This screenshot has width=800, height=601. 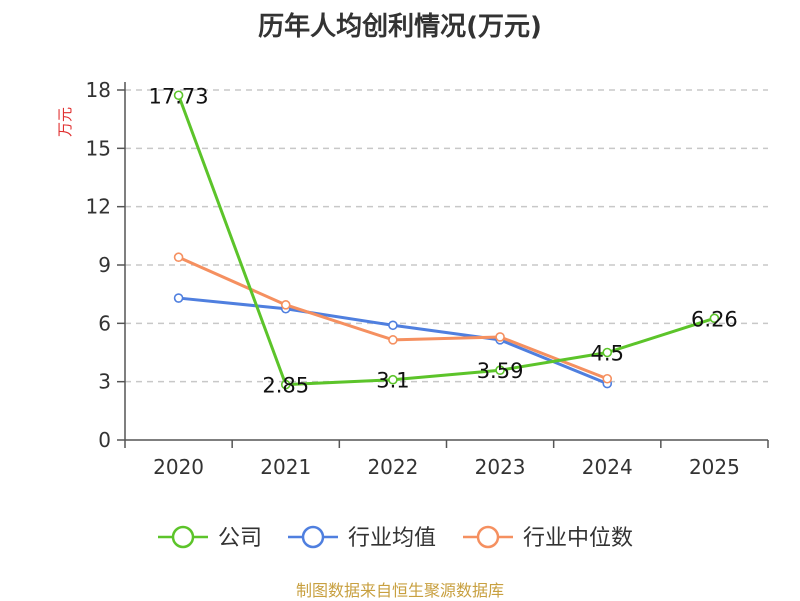 I want to click on legend: 公司 行业均值 行业中位数, so click(x=395, y=538).